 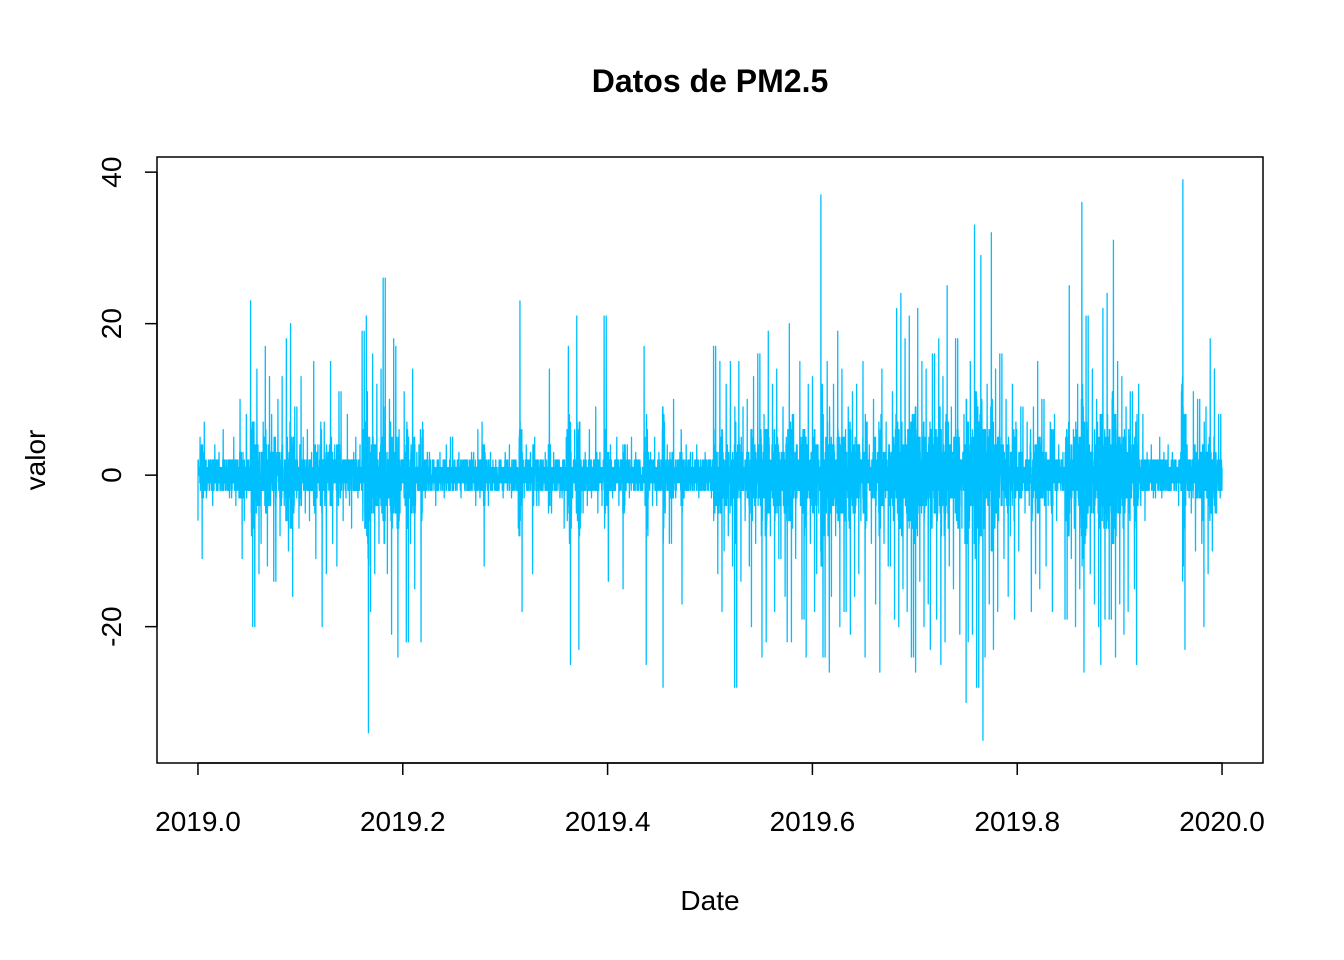 What do you see at coordinates (709, 900) in the screenshot?
I see `x-axis-label: Date` at bounding box center [709, 900].